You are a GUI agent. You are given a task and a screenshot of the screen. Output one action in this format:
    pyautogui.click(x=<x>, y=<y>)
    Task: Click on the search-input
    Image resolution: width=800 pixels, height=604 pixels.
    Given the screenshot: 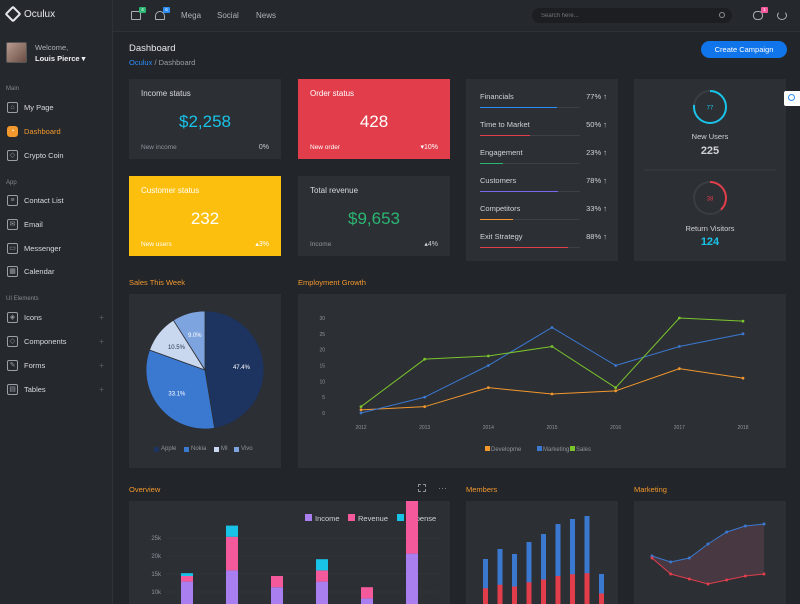 What is the action you would take?
    pyautogui.click(x=632, y=15)
    